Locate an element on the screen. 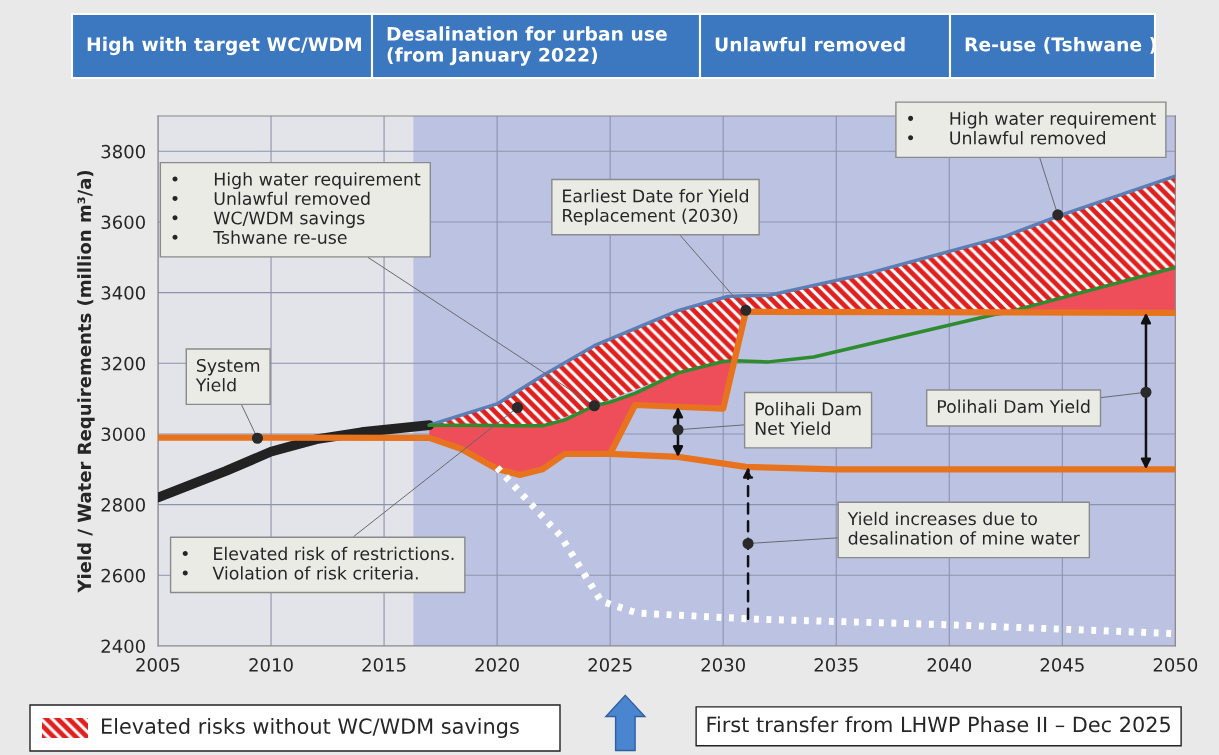 This screenshot has height=755, width=1219. y-tick-label: 2800 is located at coordinates (123, 505).